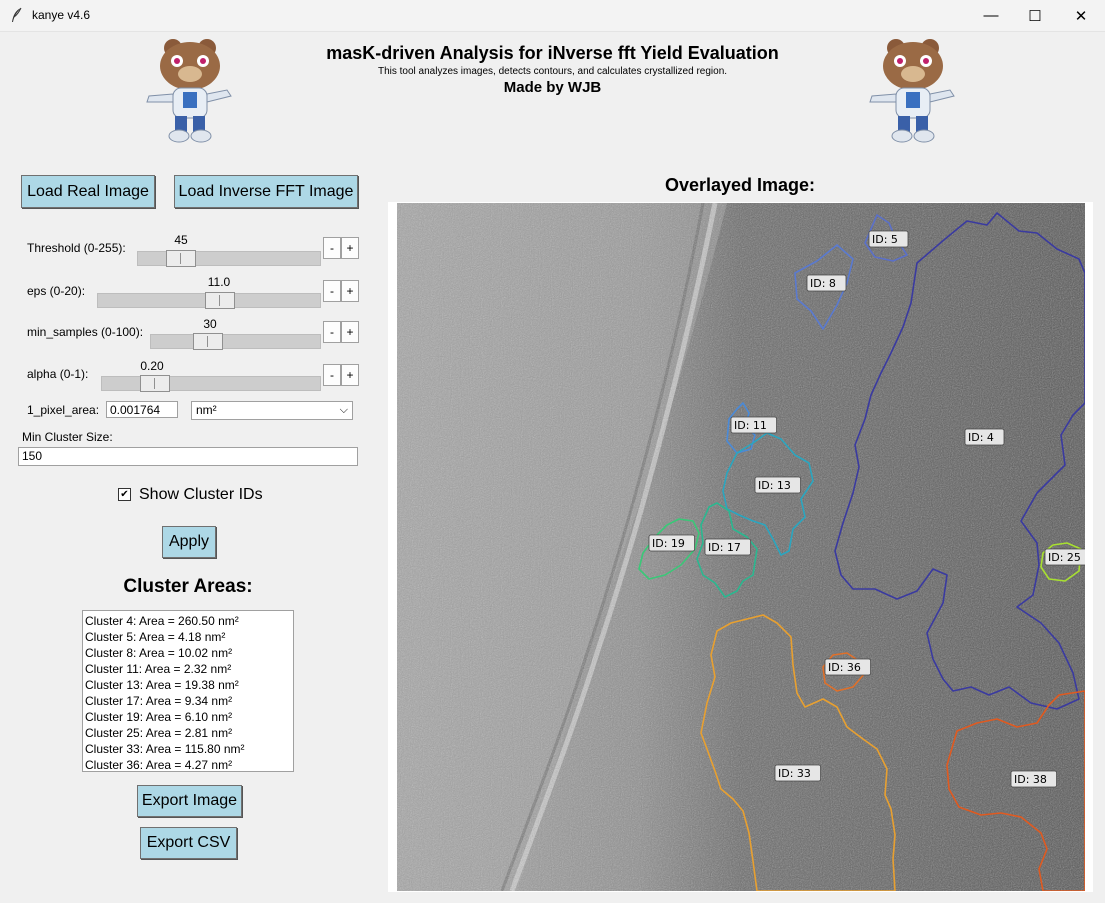 The image size is (1105, 903). I want to click on cluster-id-label: ID: 38, so click(1030, 779).